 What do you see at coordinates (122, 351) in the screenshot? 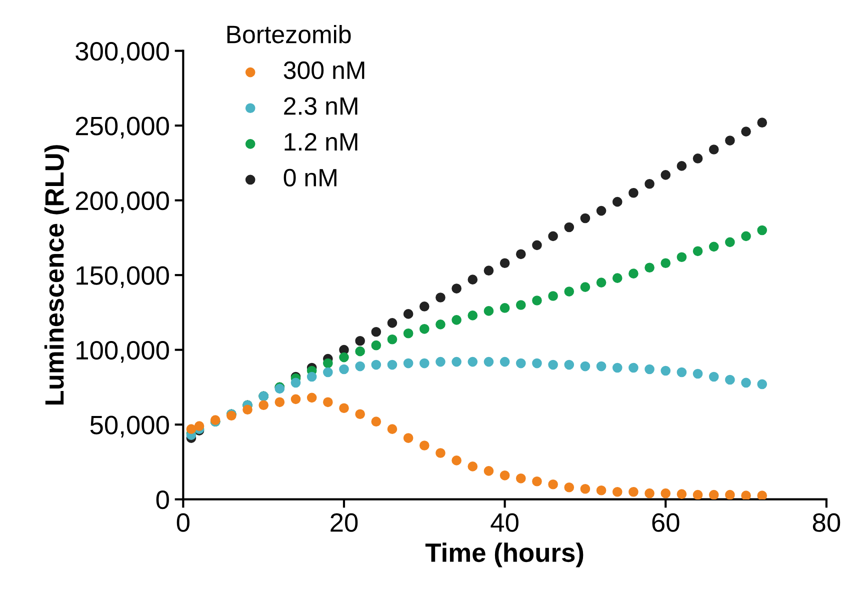
I see `y-tick-label: 100,000` at bounding box center [122, 351].